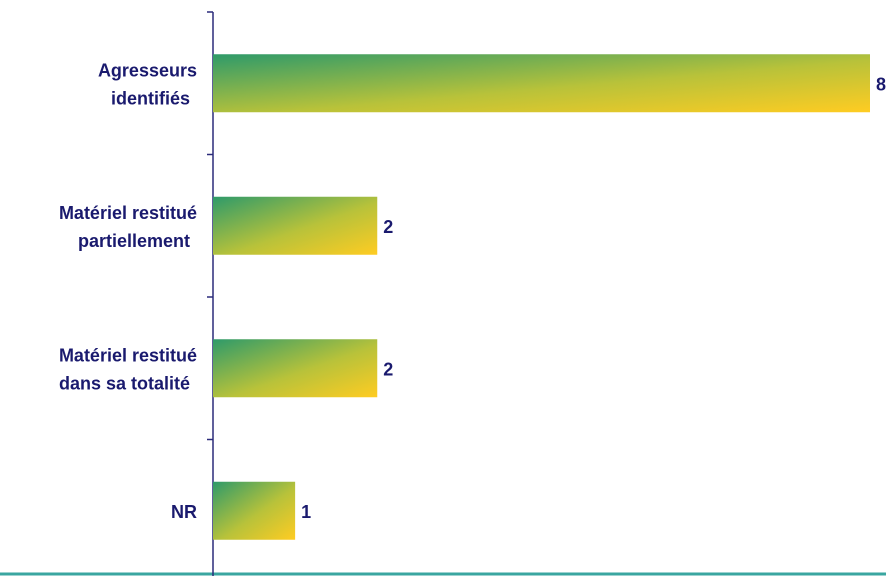 The width and height of the screenshot is (886, 576). I want to click on category-label: NR, so click(184, 512).